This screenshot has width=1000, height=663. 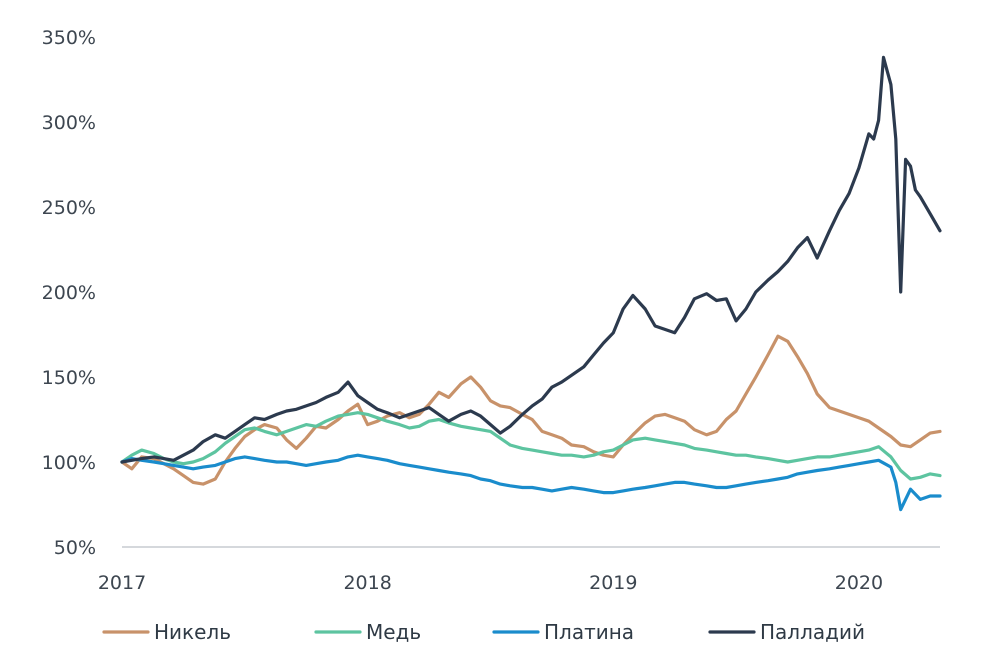 What do you see at coordinates (589, 632) in the screenshot?
I see `legend-label: Платина` at bounding box center [589, 632].